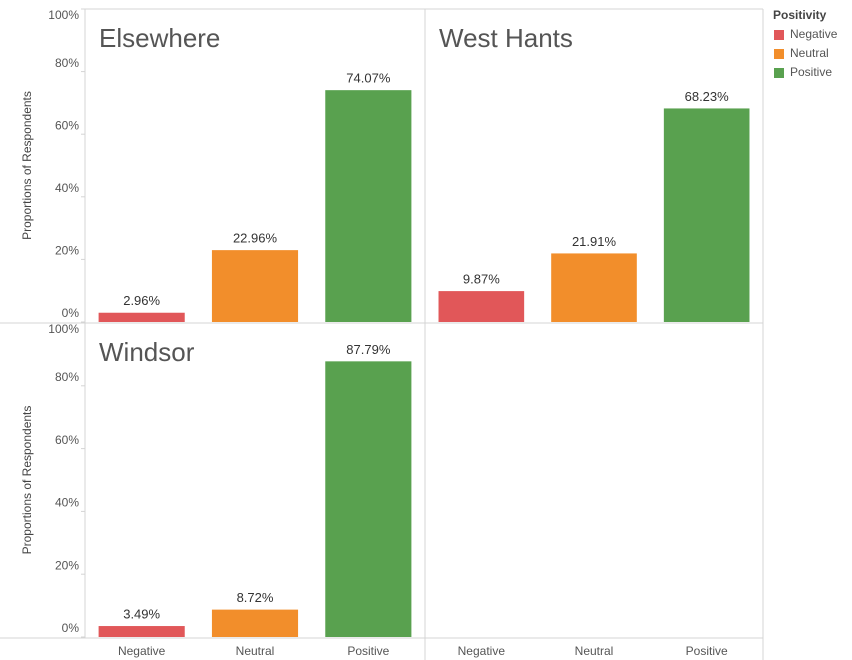  I want to click on value-label: 8.72%, so click(255, 597).